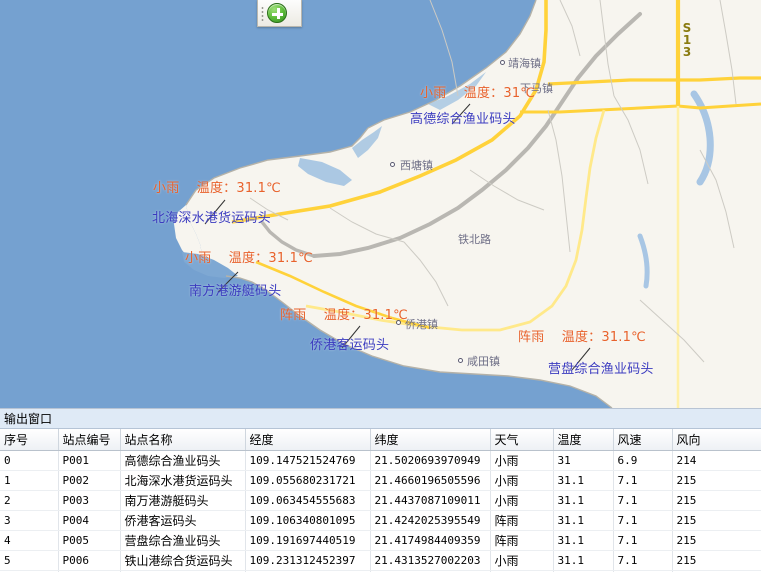  What do you see at coordinates (719, 106) in the screenshot?
I see `highway-lower-yellow` at bounding box center [719, 106].